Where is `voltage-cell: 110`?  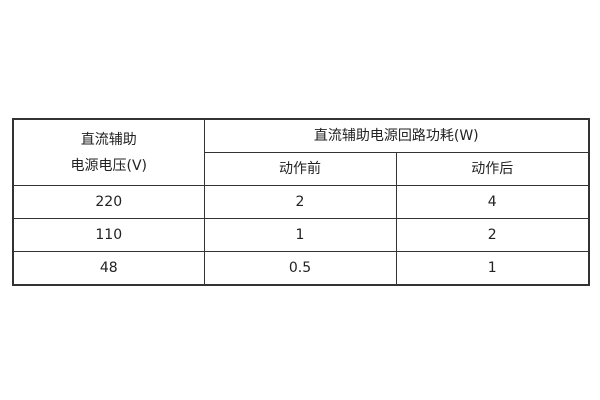
voltage-cell: 110 is located at coordinates (108, 235).